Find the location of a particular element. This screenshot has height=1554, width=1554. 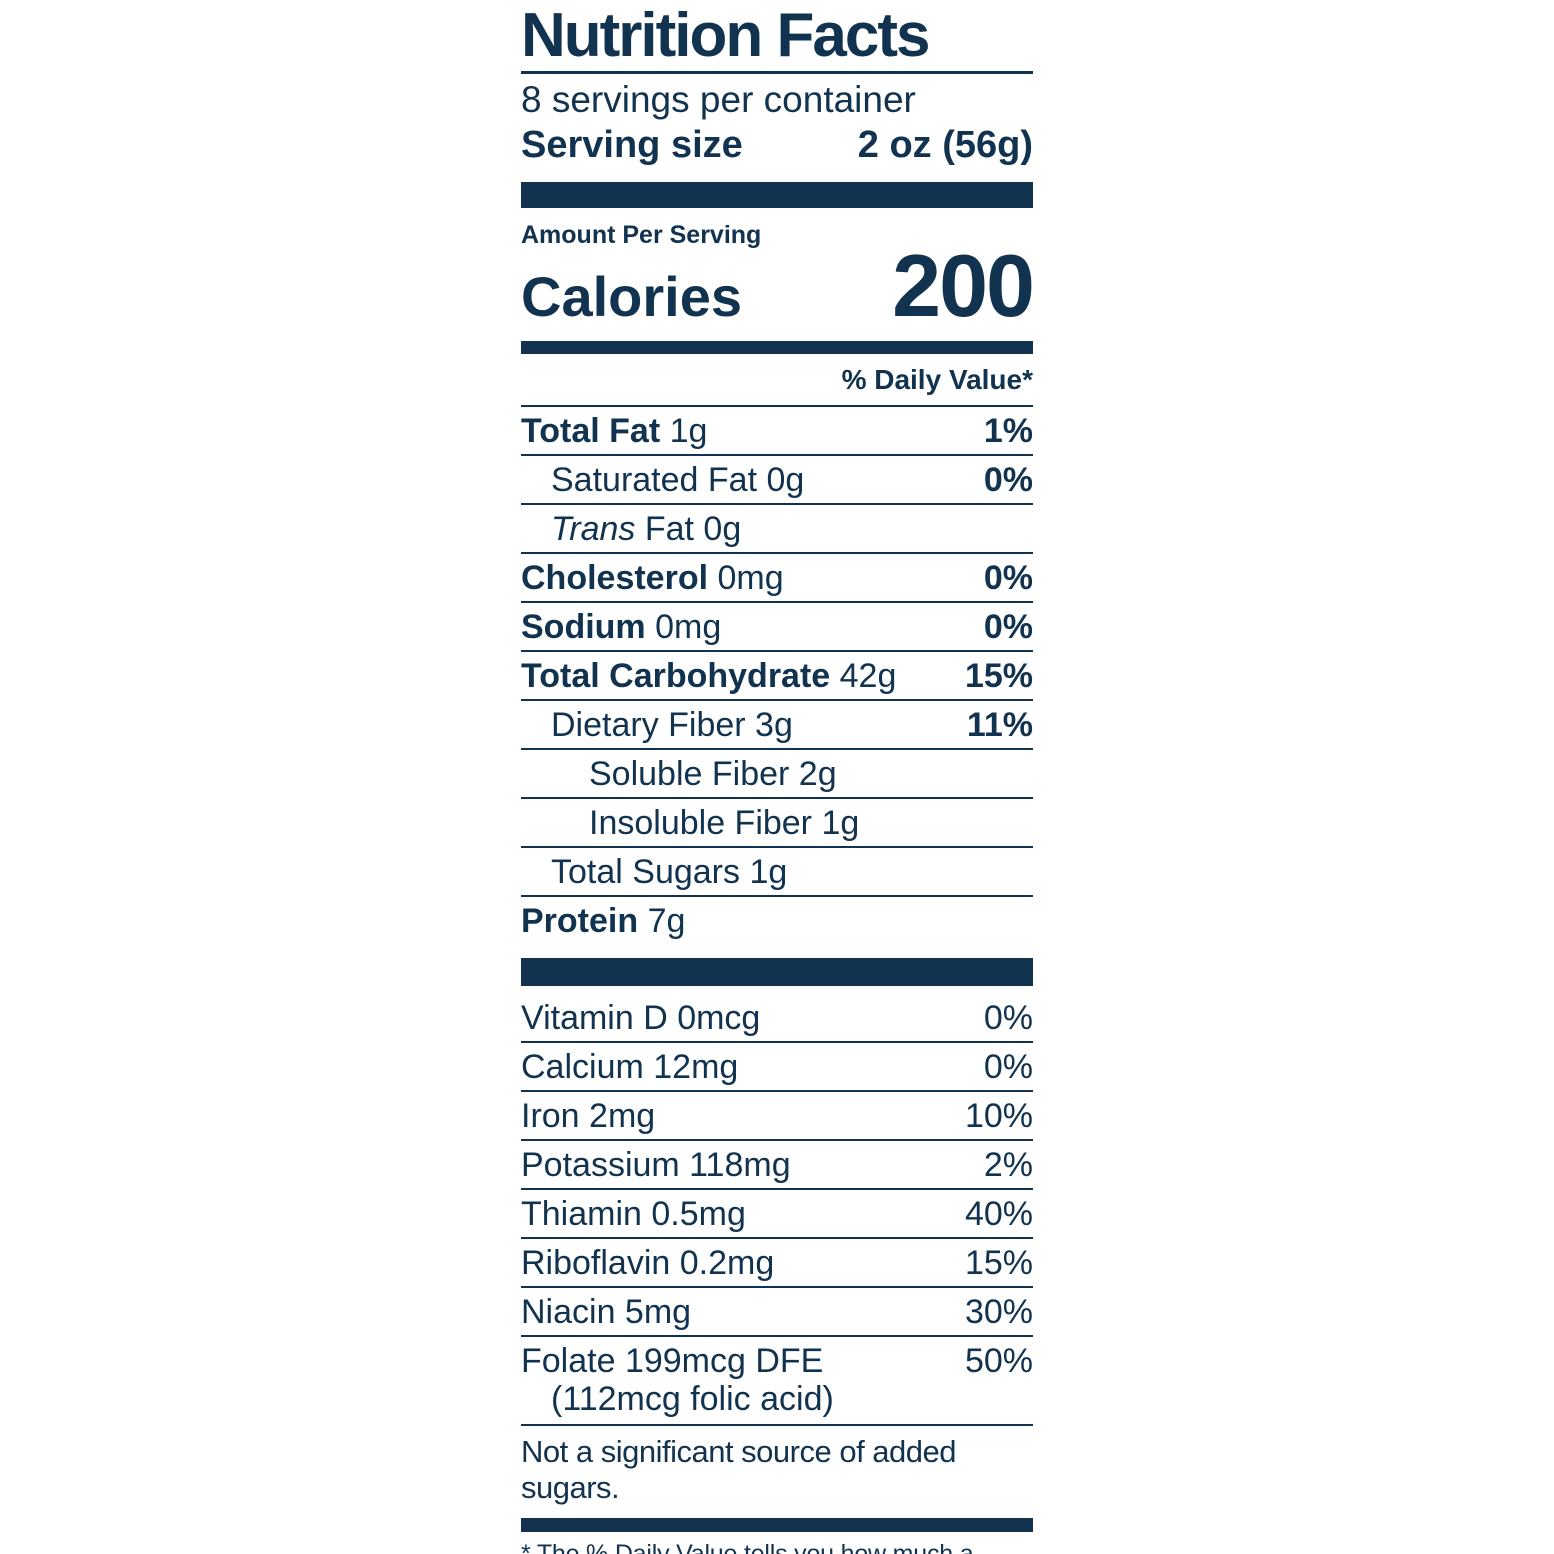

calories-value: 200 is located at coordinates (963, 285).